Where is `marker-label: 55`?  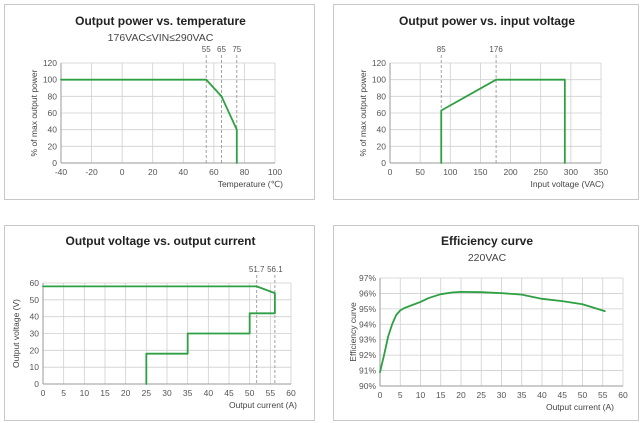
marker-label: 55 is located at coordinates (206, 49).